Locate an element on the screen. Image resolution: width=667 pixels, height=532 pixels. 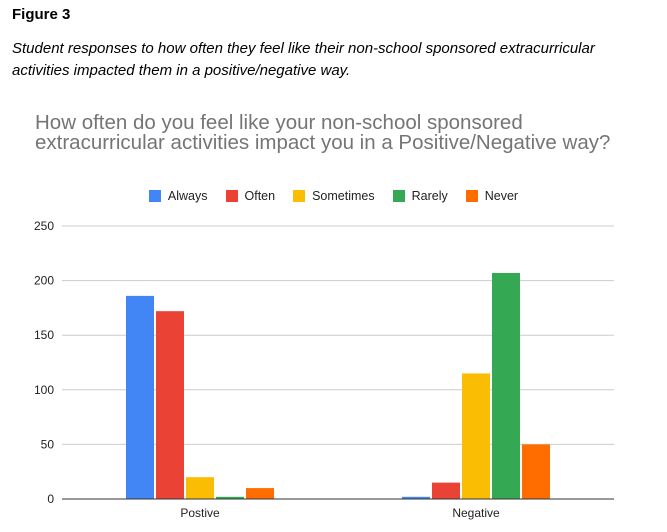
x-tick-label: Postive is located at coordinates (200, 513).